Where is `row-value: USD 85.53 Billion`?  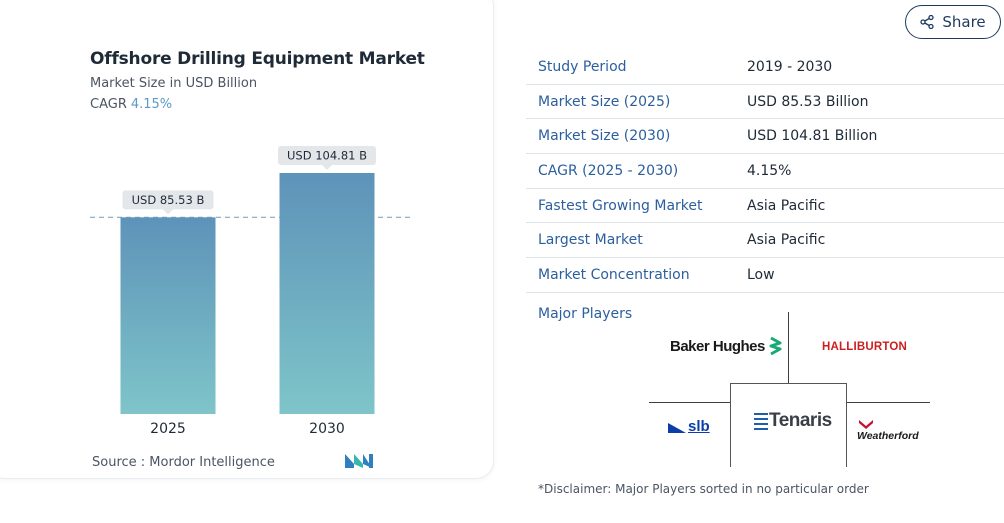
row-value: USD 85.53 Billion is located at coordinates (808, 101).